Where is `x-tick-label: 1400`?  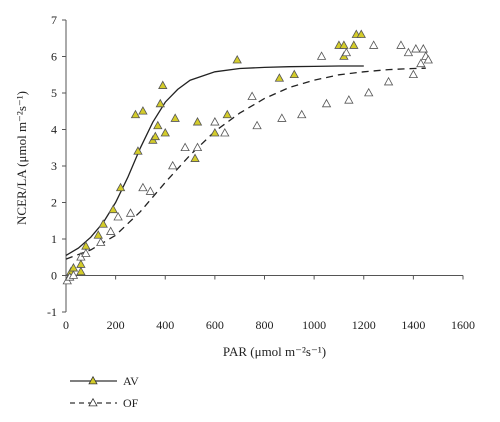
x-tick-label: 1400 is located at coordinates (413, 325).